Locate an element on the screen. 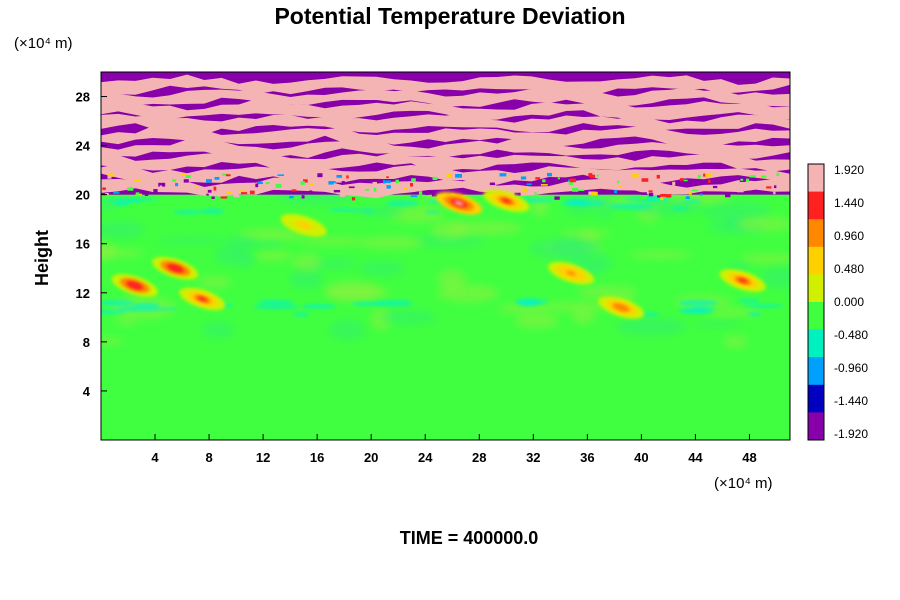 The height and width of the screenshot is (600, 900). y-tick-label: 4 is located at coordinates (87, 391).